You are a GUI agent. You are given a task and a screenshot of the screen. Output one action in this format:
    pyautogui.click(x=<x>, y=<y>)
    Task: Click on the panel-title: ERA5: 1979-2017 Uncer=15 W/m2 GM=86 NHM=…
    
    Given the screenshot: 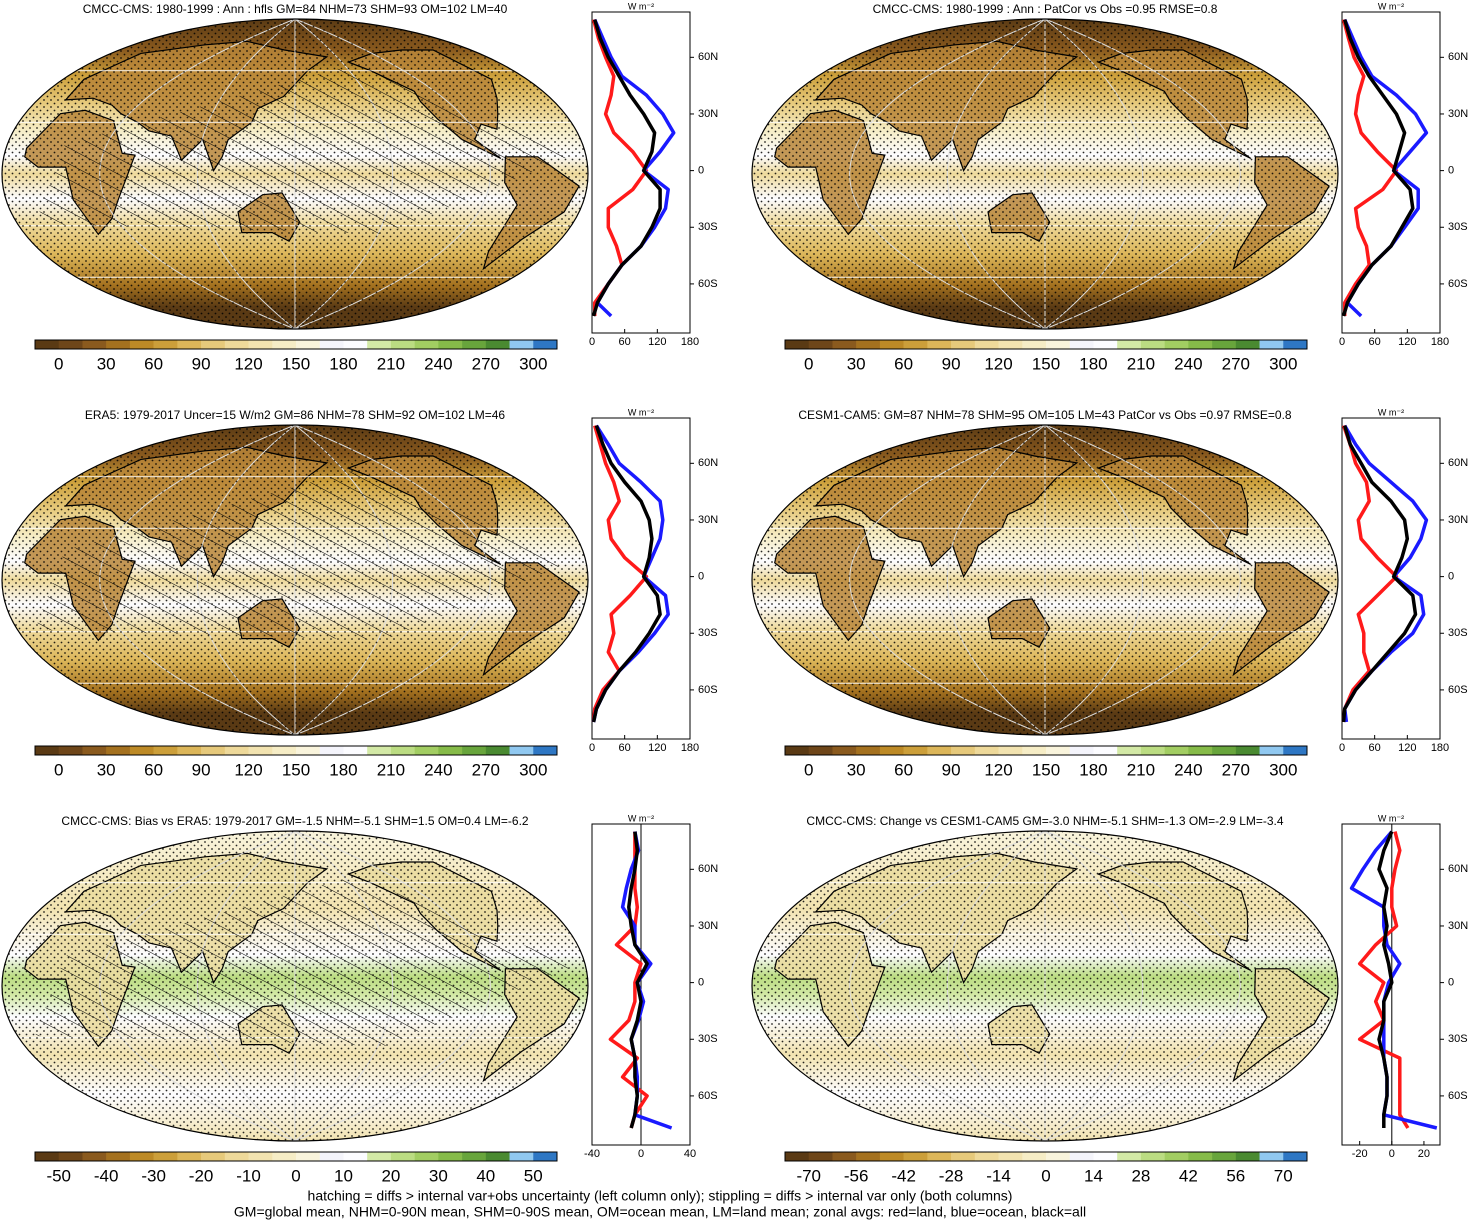 What is the action you would take?
    pyautogui.click(x=295, y=415)
    